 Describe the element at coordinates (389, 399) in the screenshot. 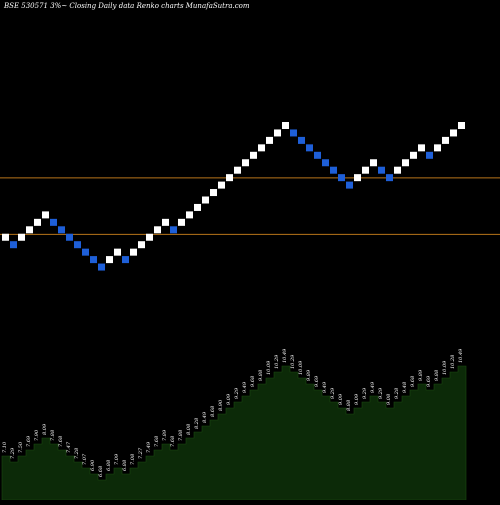

I see `brick-price-label: 9.08` at that location.